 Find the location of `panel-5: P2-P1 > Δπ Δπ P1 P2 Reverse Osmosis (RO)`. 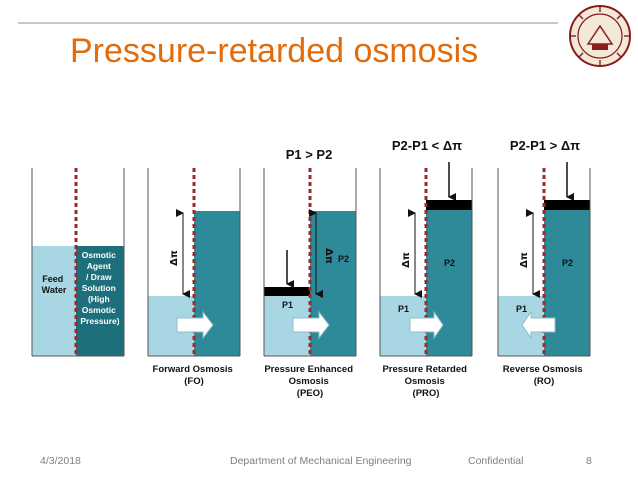

panel-5: P2-P1 > Δπ Δπ P1 P2 Reverse Osmosis (RO) is located at coordinates (544, 262).